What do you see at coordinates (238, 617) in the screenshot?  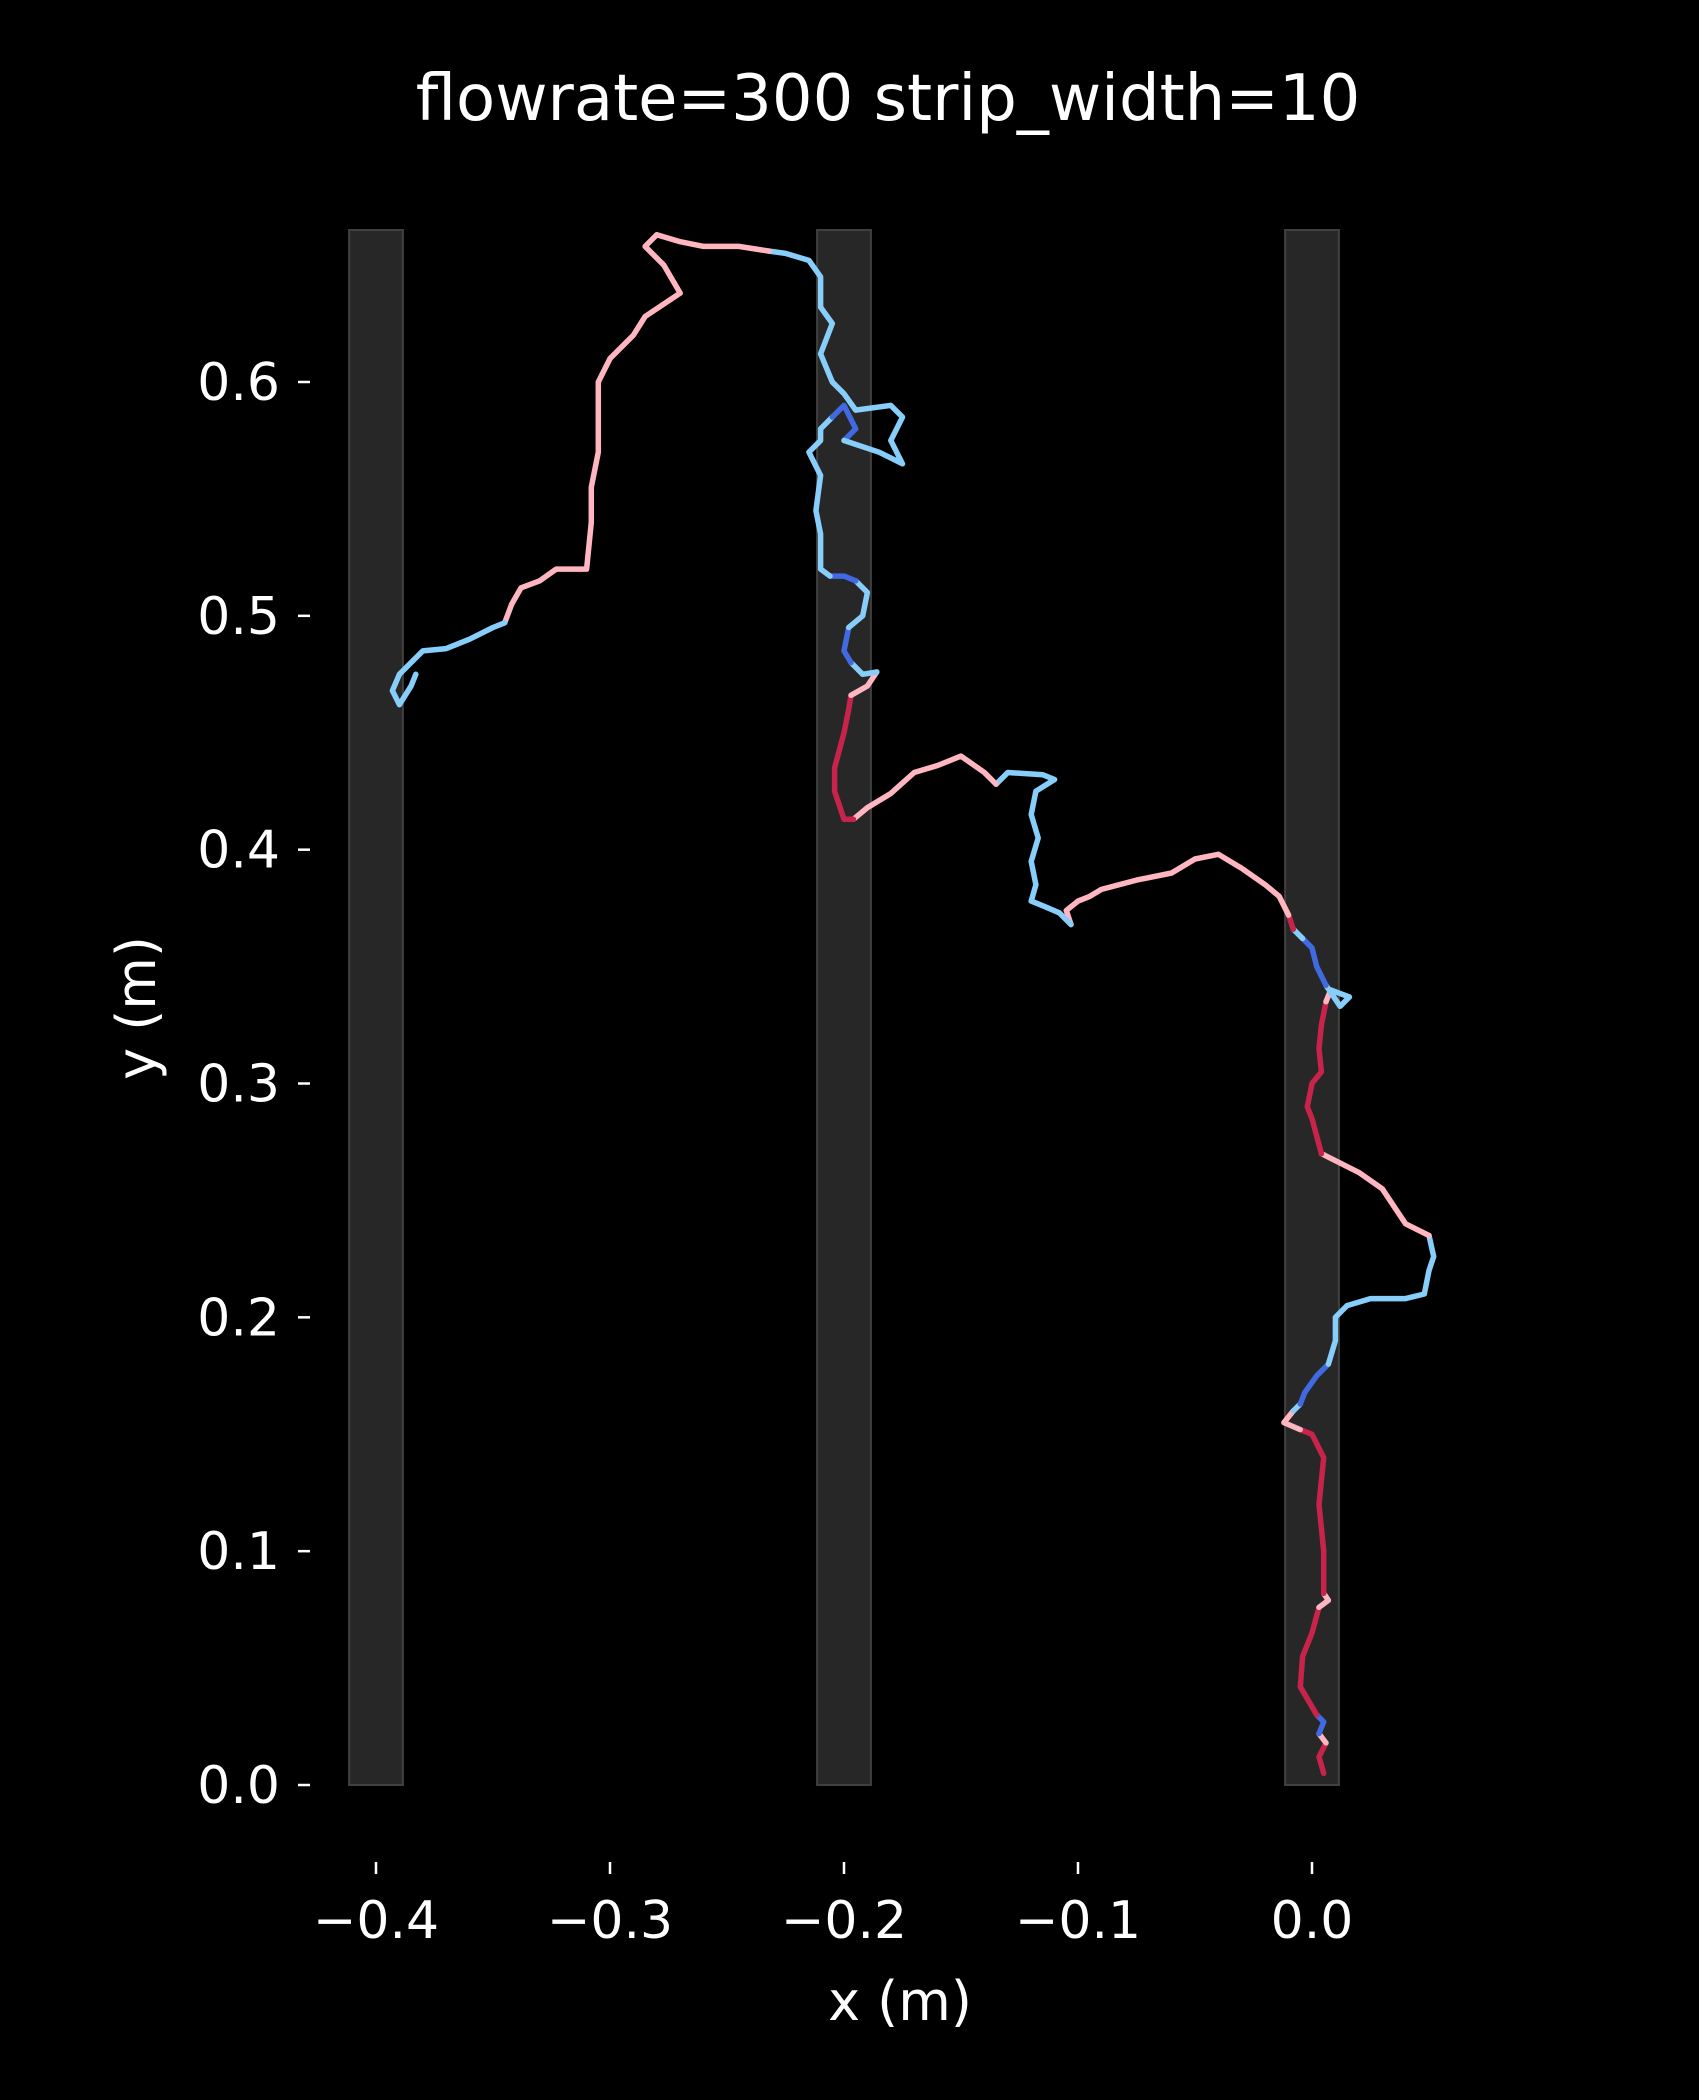 I see `y-tick-label: 0.5` at bounding box center [238, 617].